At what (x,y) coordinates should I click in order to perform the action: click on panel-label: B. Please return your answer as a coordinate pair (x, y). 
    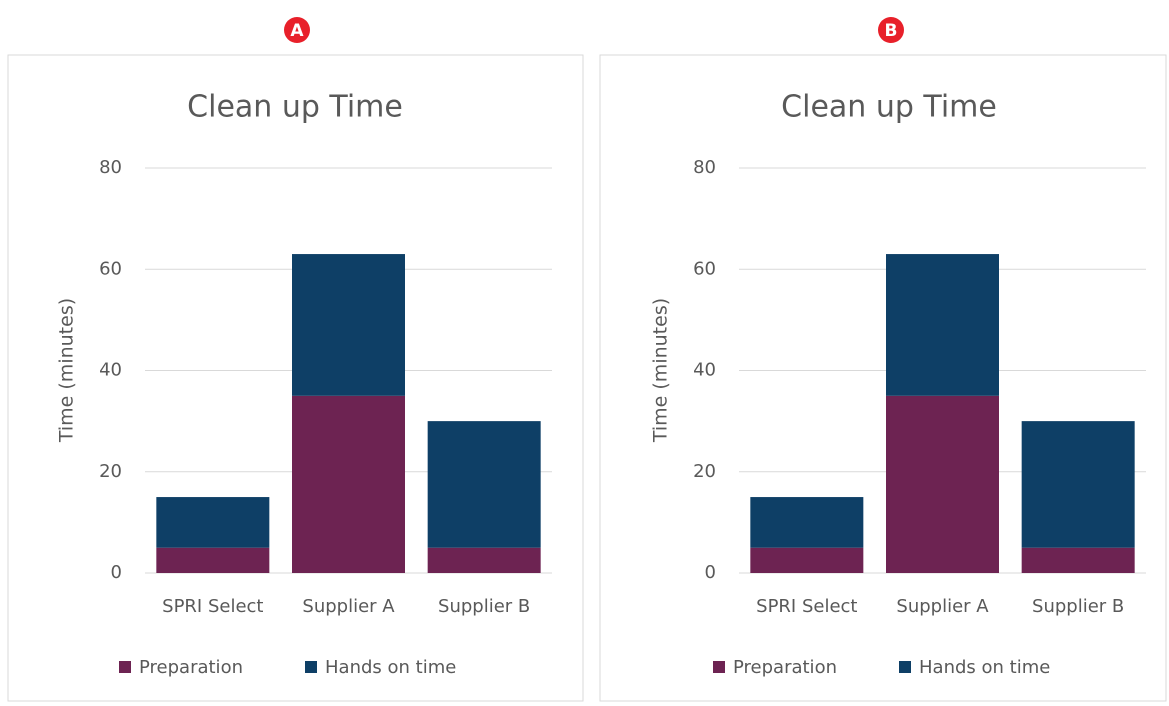
    Looking at the image, I should click on (891, 31).